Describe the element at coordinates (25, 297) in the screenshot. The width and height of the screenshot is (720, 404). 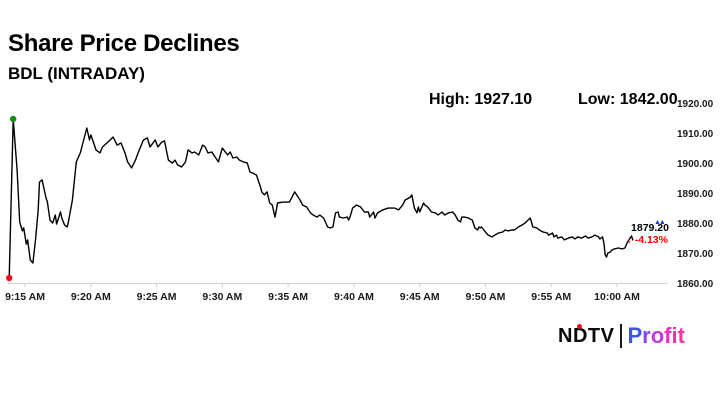
I see `x-tick-label: 9:15 AM` at that location.